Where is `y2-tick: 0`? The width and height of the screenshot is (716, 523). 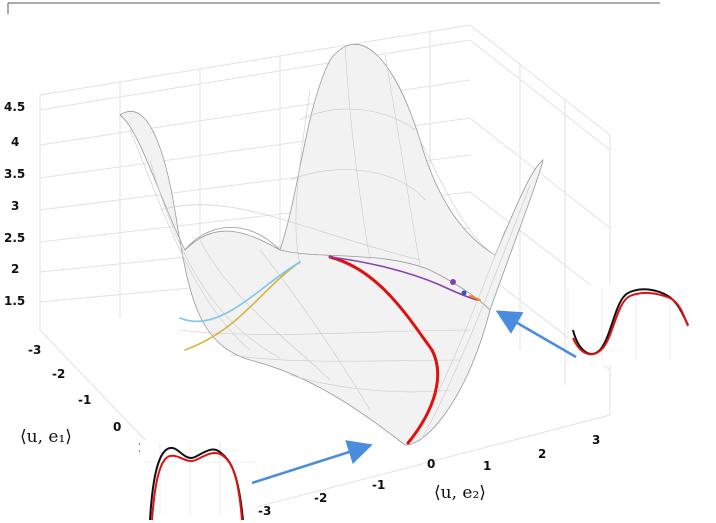
y2-tick: 0 is located at coordinates (431, 464).